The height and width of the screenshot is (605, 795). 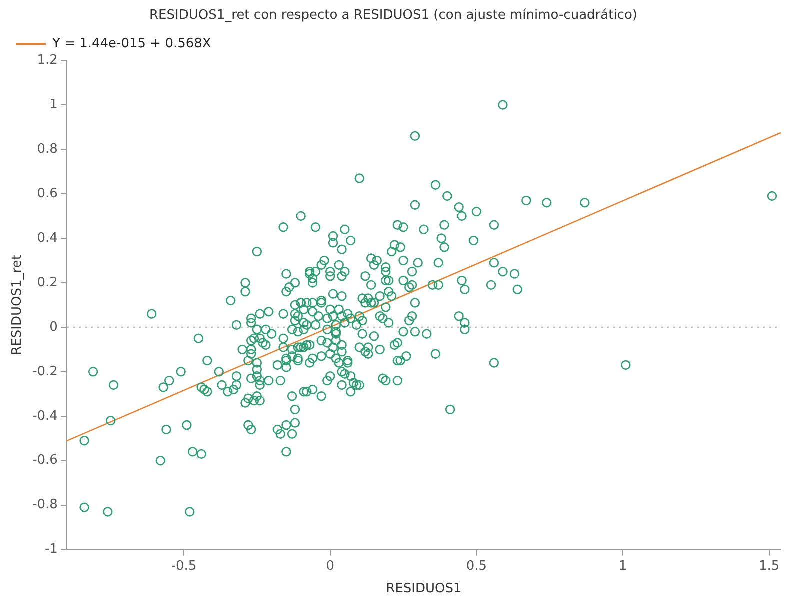 What do you see at coordinates (47, 60) in the screenshot?
I see `y-tick-label: 1.2` at bounding box center [47, 60].